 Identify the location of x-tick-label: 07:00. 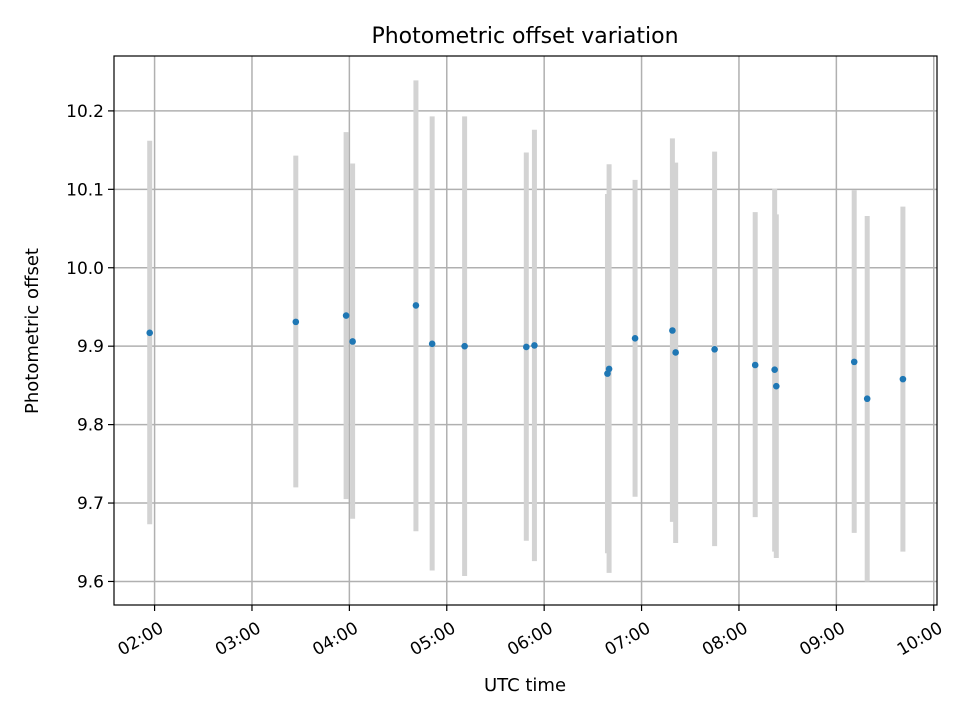
(628, 639).